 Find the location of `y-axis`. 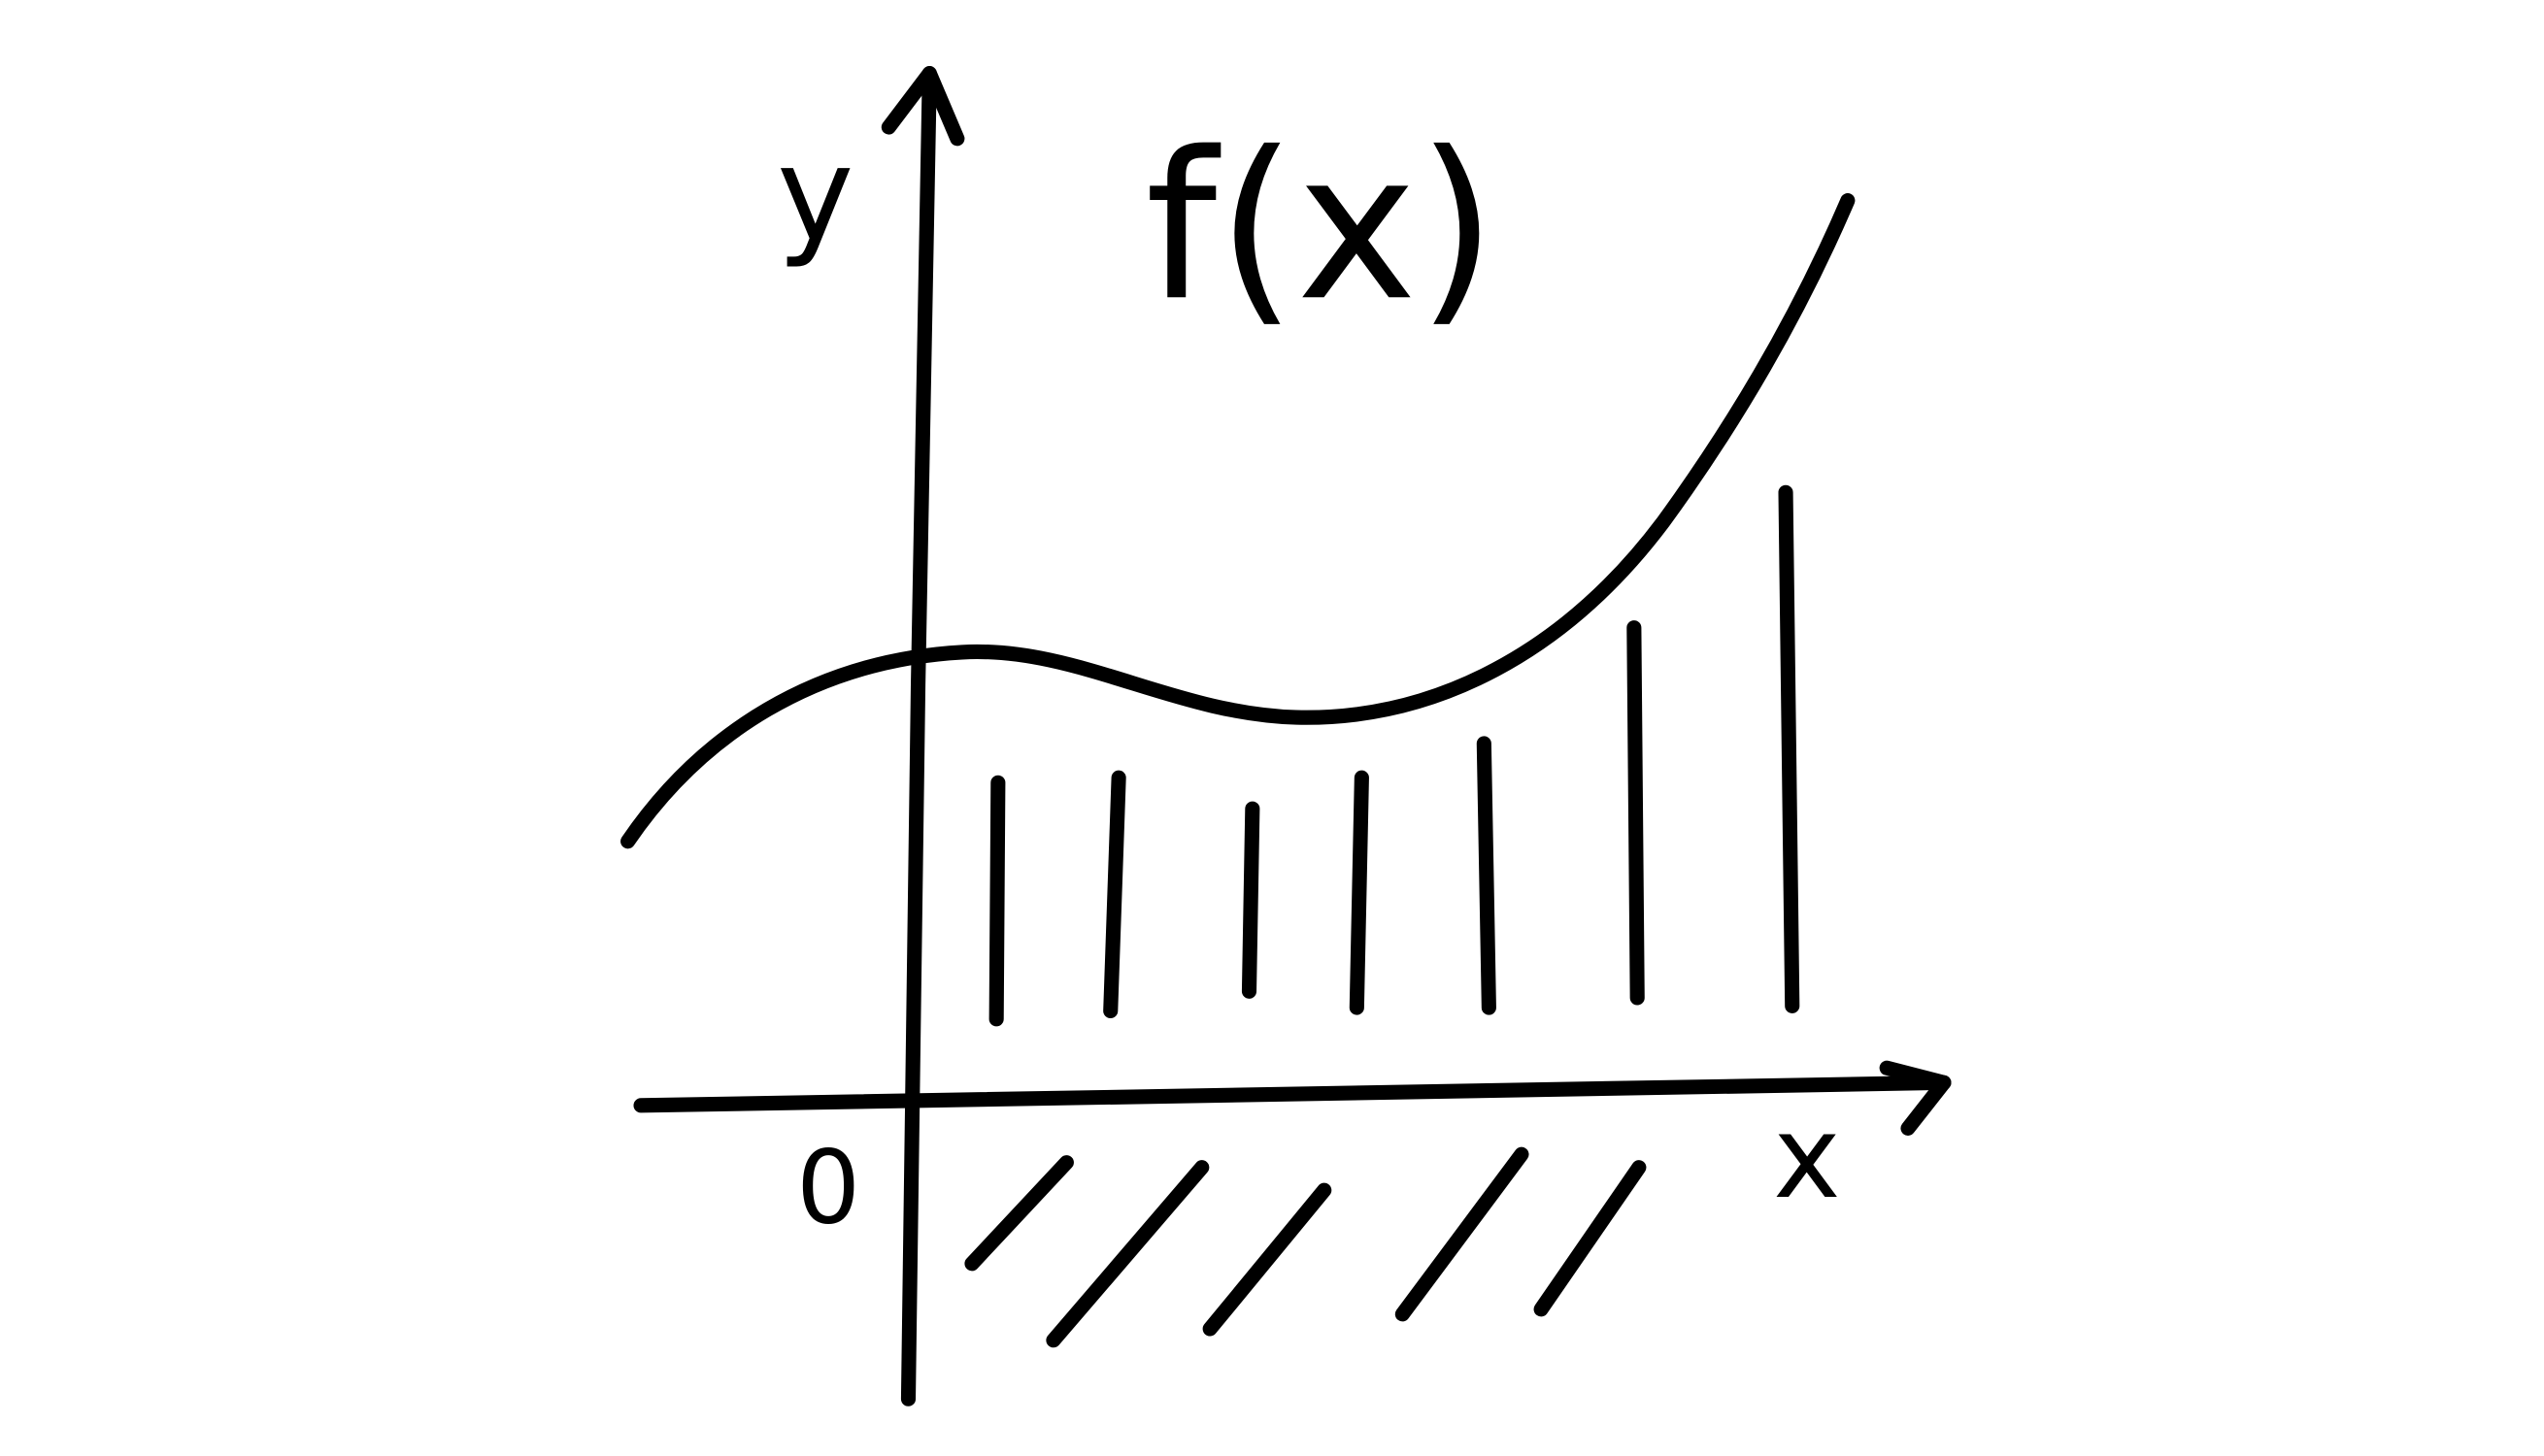

y-axis is located at coordinates (918, 736).